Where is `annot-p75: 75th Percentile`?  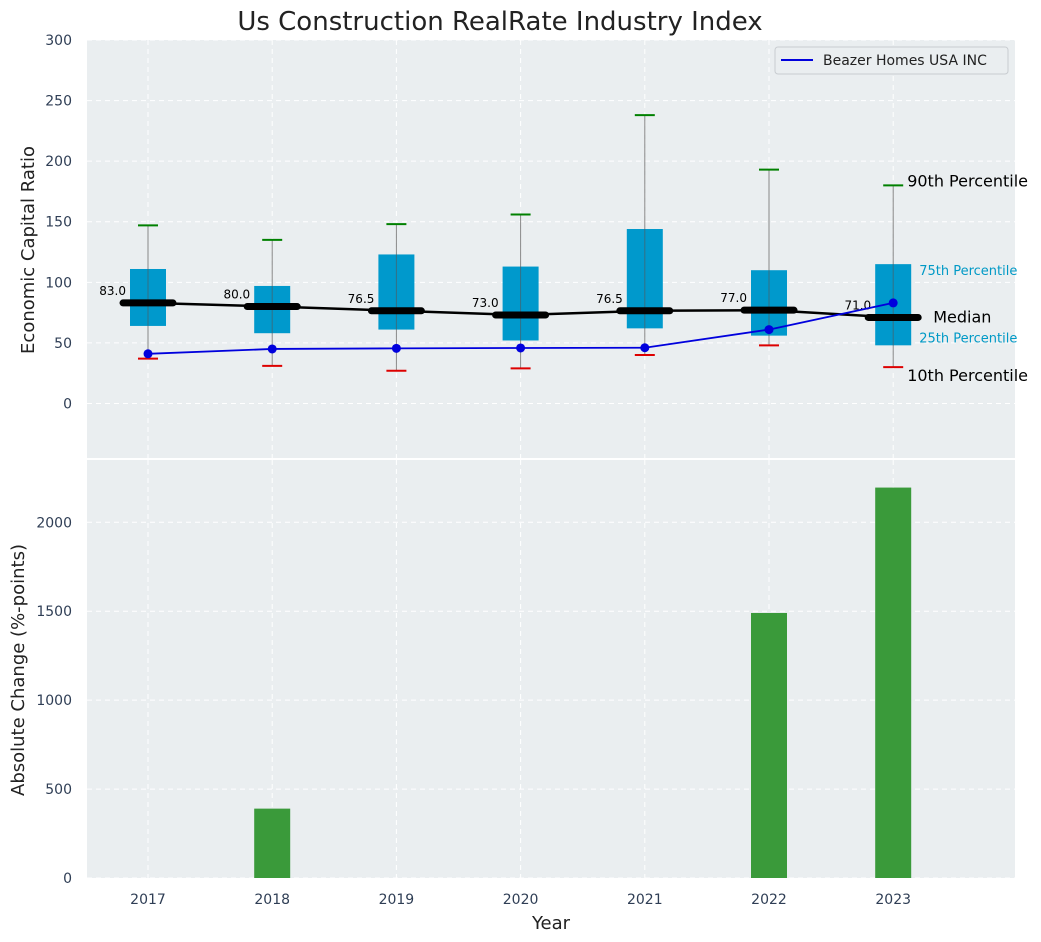 annot-p75: 75th Percentile is located at coordinates (968, 271).